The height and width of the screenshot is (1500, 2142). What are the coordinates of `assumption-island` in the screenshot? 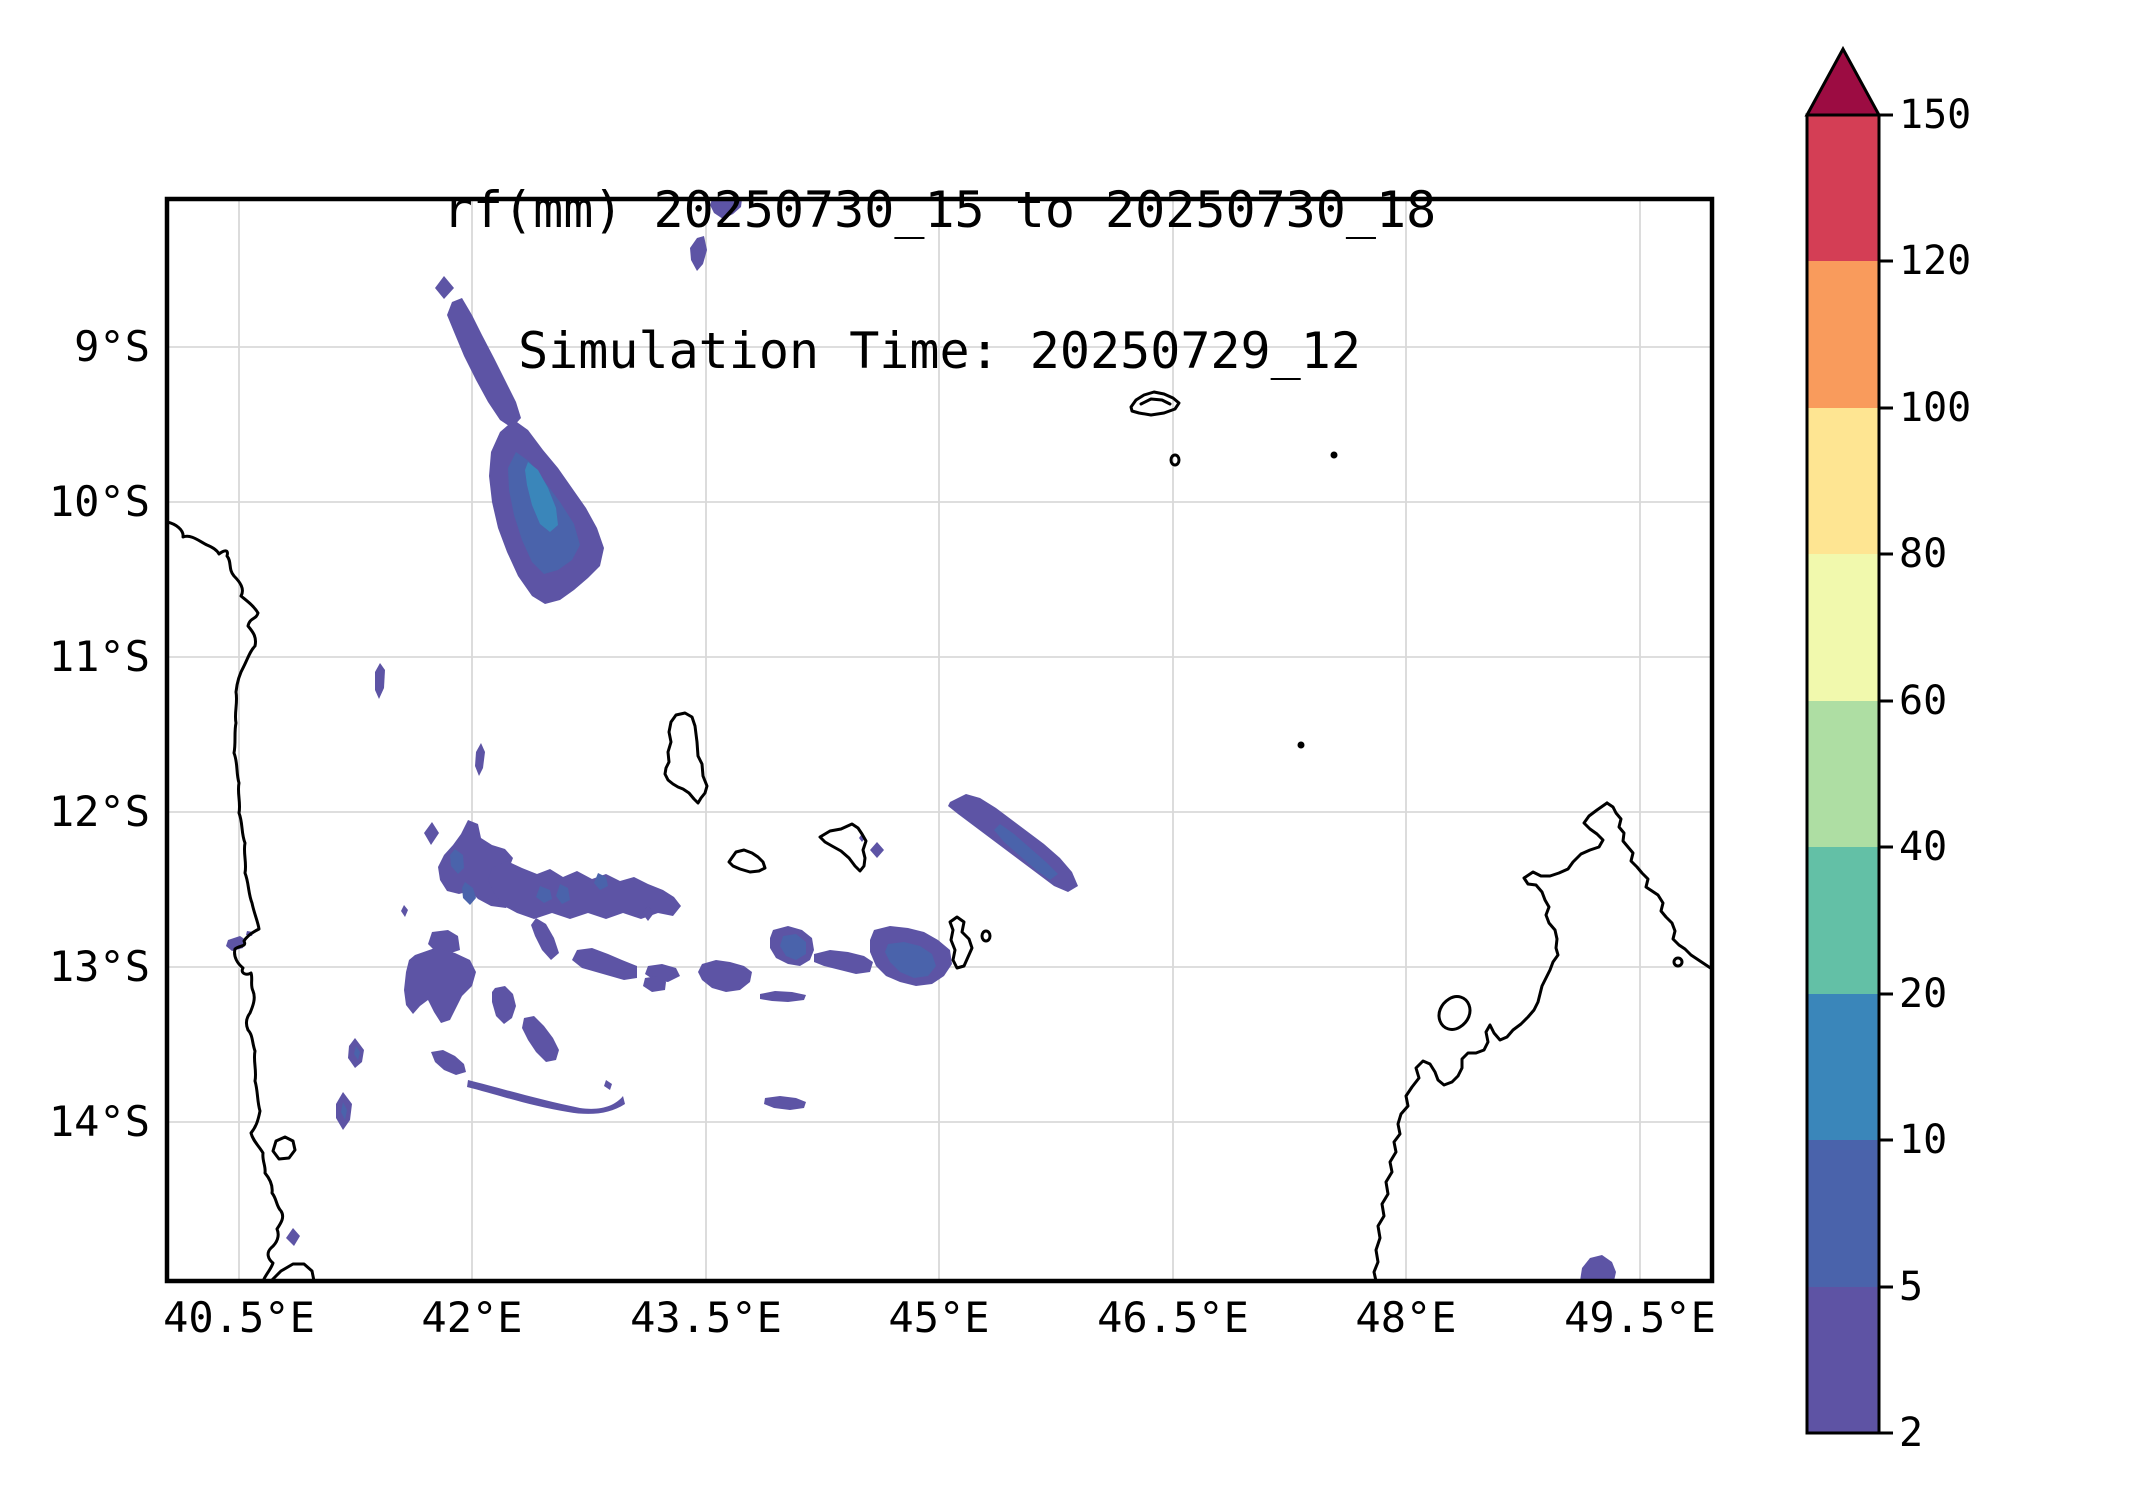 It's located at (1175, 460).